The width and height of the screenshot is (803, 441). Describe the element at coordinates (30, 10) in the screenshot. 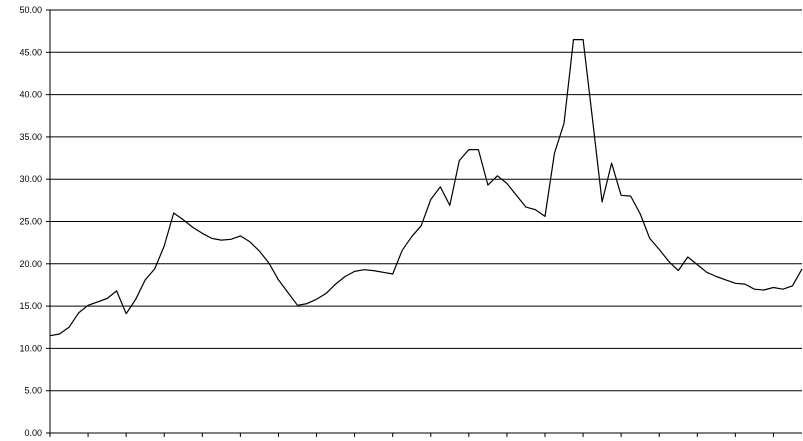

I see `y-tick-label: 50.00` at that location.